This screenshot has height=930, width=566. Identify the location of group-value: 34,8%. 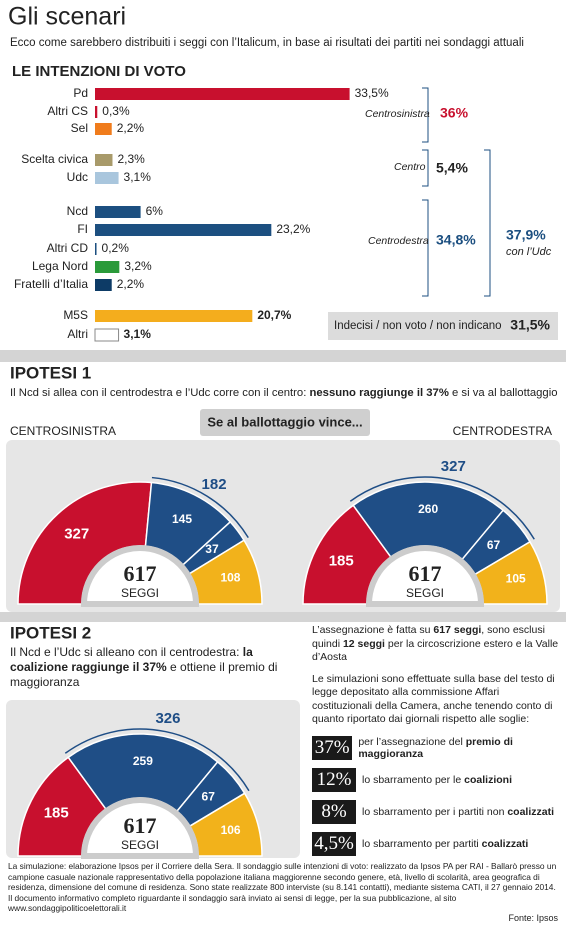
(456, 240).